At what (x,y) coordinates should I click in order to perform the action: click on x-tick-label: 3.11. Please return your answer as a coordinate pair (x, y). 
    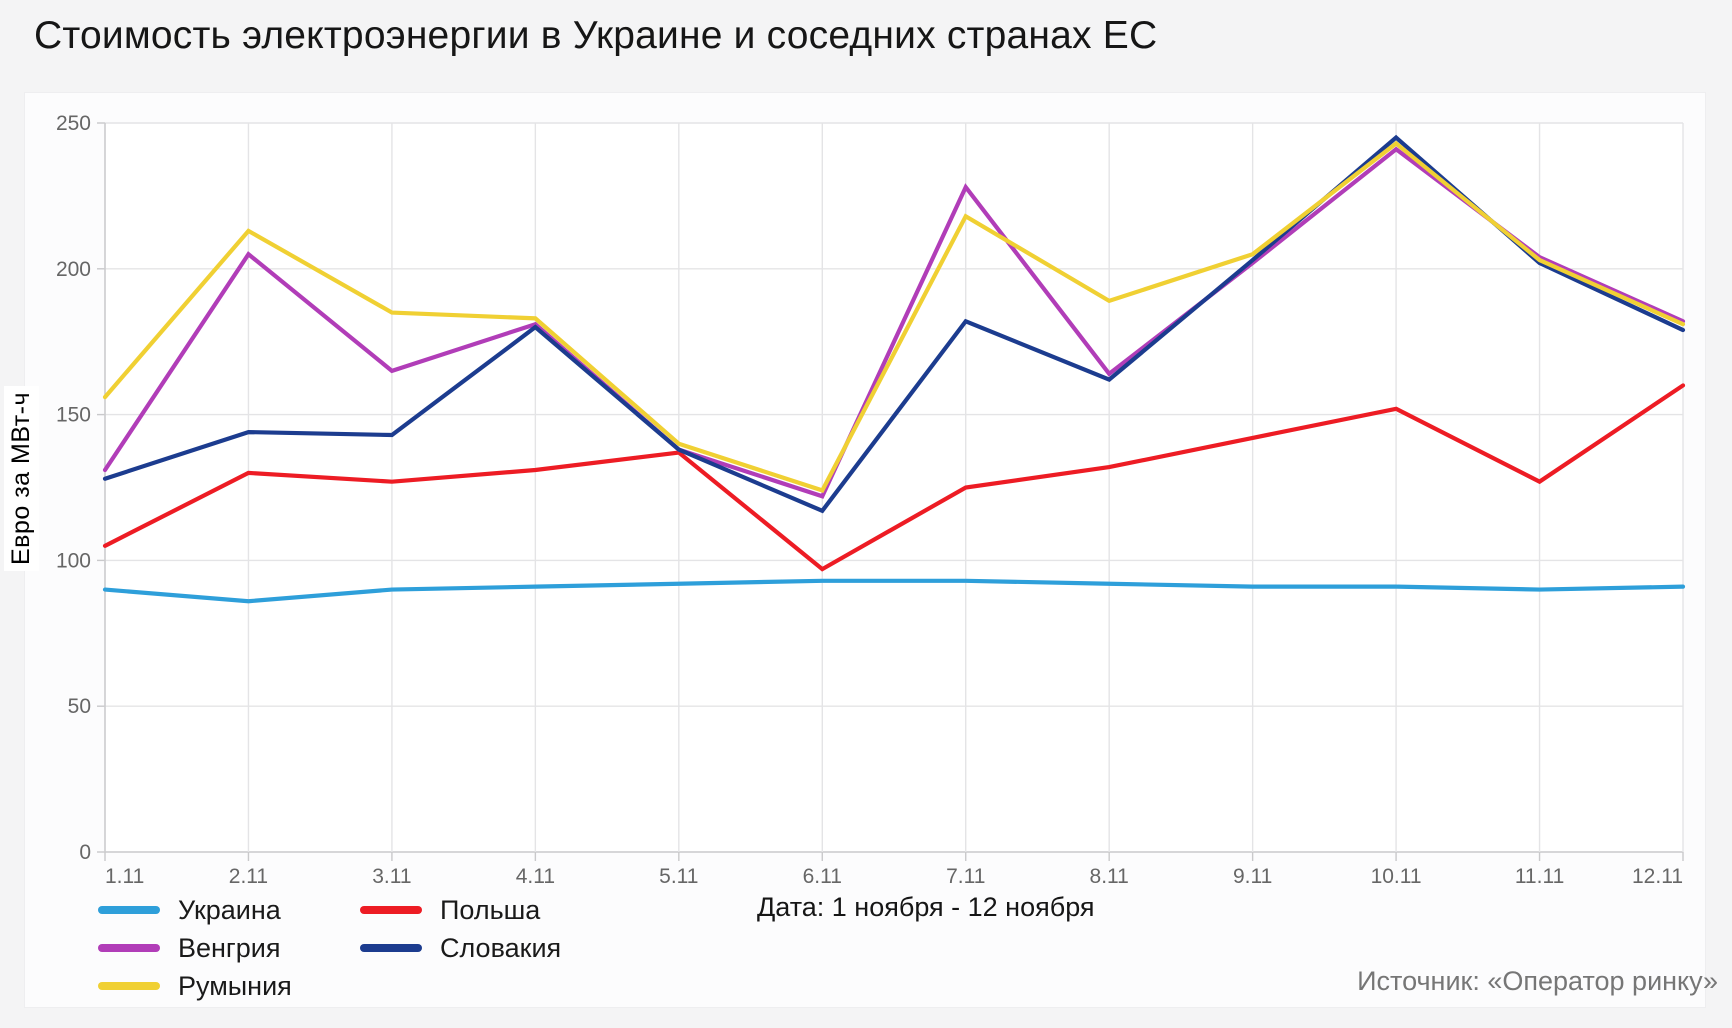
    Looking at the image, I should click on (391, 876).